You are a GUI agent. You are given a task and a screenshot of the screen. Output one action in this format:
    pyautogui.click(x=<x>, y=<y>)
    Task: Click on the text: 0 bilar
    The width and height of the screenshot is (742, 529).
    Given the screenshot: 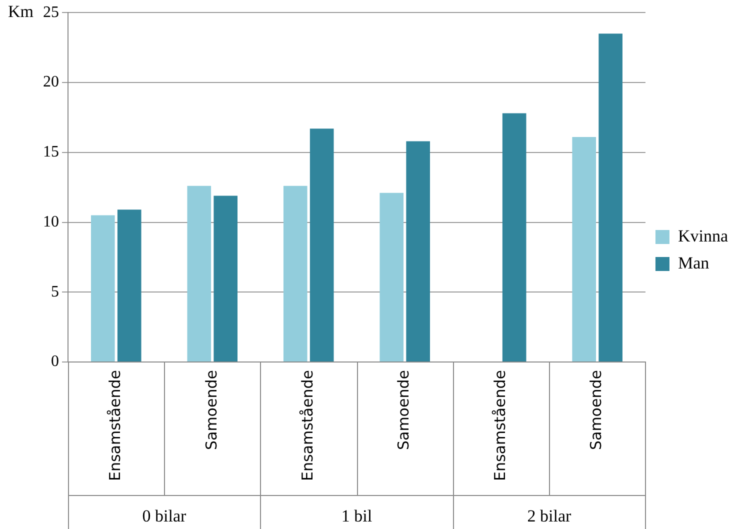 What is the action you would take?
    pyautogui.click(x=164, y=516)
    